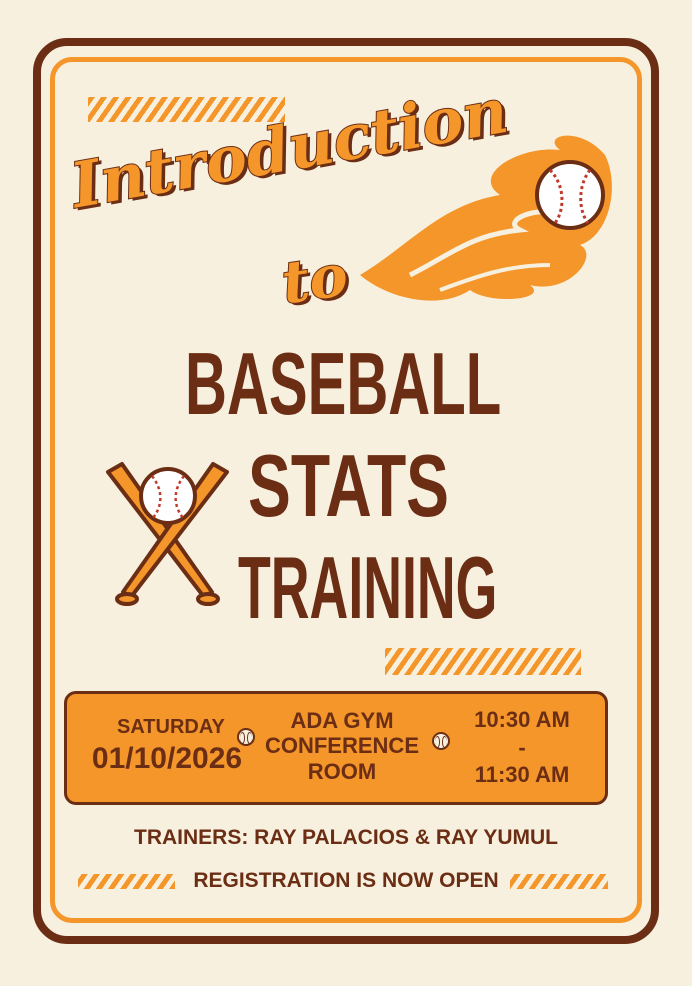  I want to click on stripe-decoration-middle, so click(483, 661).